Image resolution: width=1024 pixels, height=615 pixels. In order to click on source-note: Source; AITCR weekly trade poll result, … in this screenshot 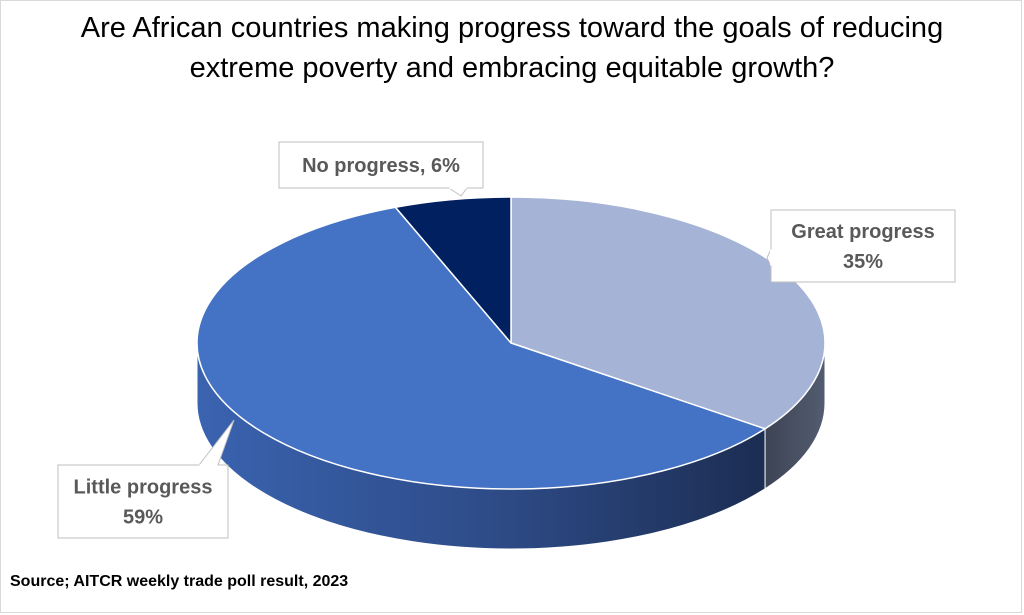, I will do `click(179, 581)`.